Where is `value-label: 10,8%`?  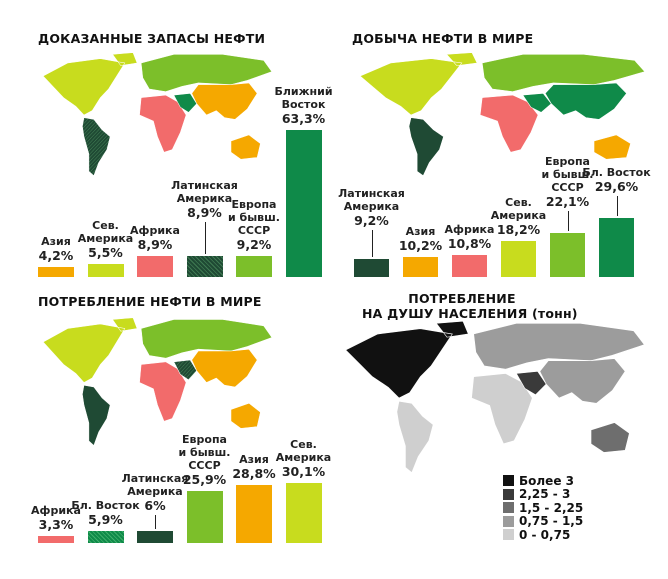 value-label: 10,8% is located at coordinates (469, 244).